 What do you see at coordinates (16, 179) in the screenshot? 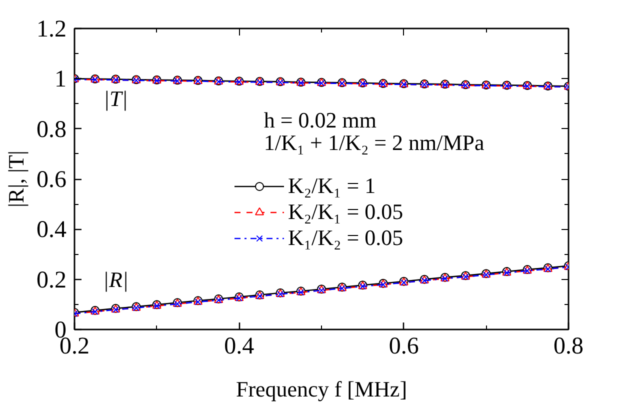
I see `y-axis-title: |R|, |T|` at bounding box center [16, 179].